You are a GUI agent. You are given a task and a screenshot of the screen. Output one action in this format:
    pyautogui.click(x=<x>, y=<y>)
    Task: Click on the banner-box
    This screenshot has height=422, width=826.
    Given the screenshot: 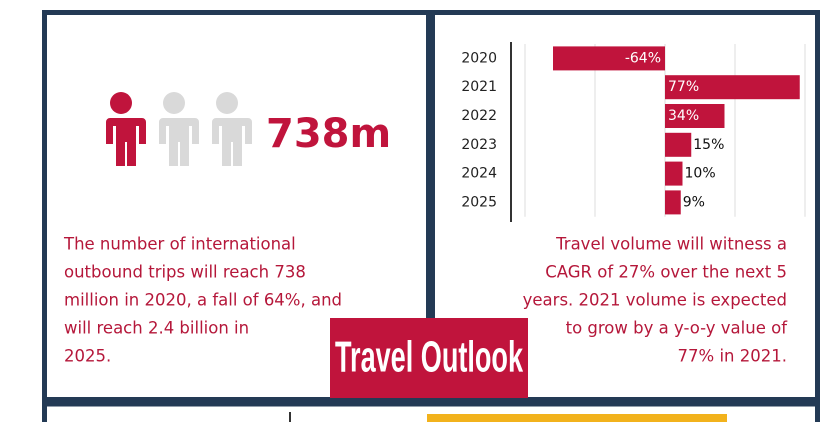 What is the action you would take?
    pyautogui.click(x=429, y=358)
    